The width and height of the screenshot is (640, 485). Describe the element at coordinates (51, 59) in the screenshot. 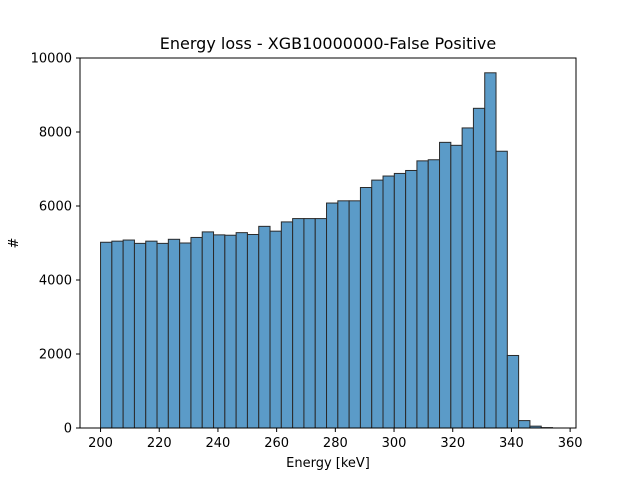

I see `y-tick-label: 10000` at that location.